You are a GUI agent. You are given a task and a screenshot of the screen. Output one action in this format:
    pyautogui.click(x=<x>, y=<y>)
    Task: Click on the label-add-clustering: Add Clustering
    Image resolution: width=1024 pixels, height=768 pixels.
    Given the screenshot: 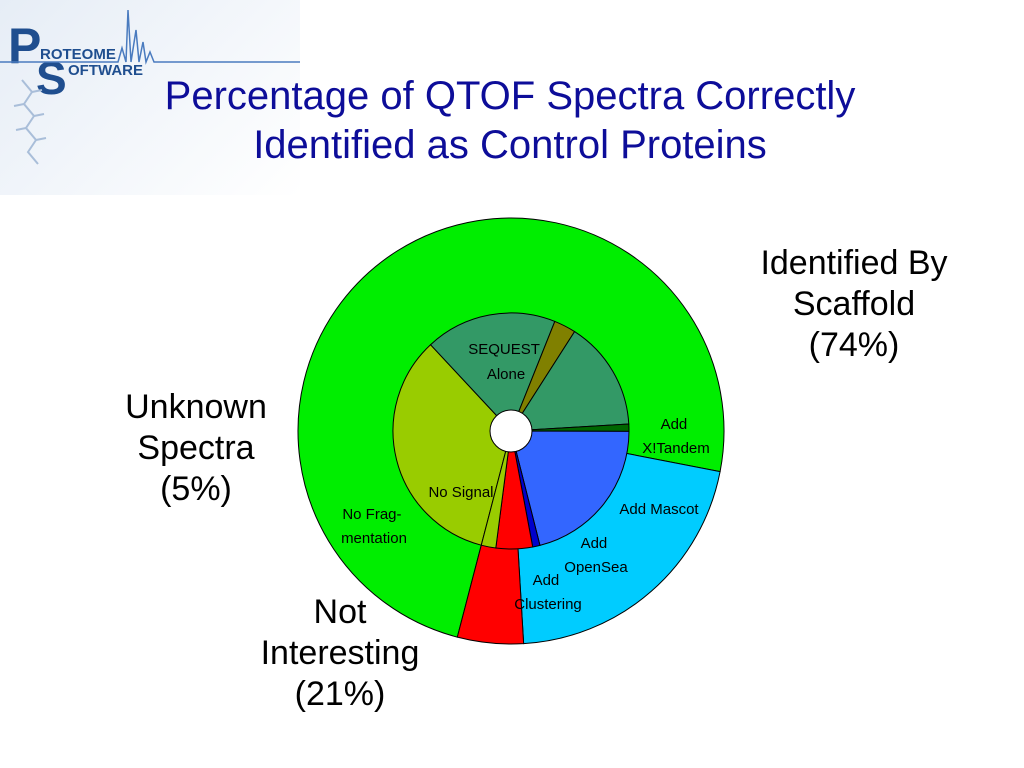 What is the action you would take?
    pyautogui.click(x=548, y=592)
    